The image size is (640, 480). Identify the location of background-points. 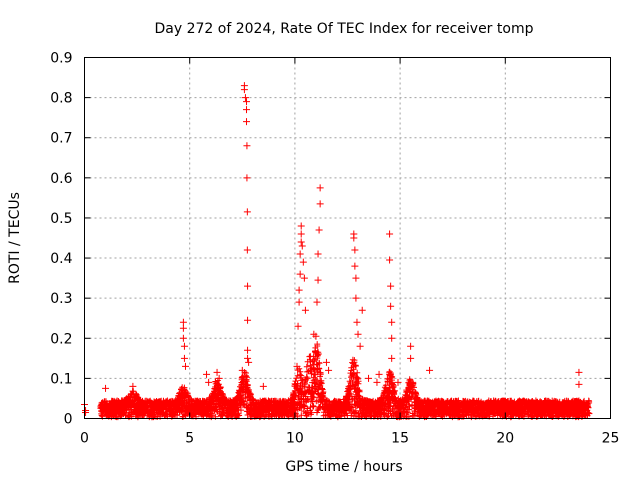
(345, 381).